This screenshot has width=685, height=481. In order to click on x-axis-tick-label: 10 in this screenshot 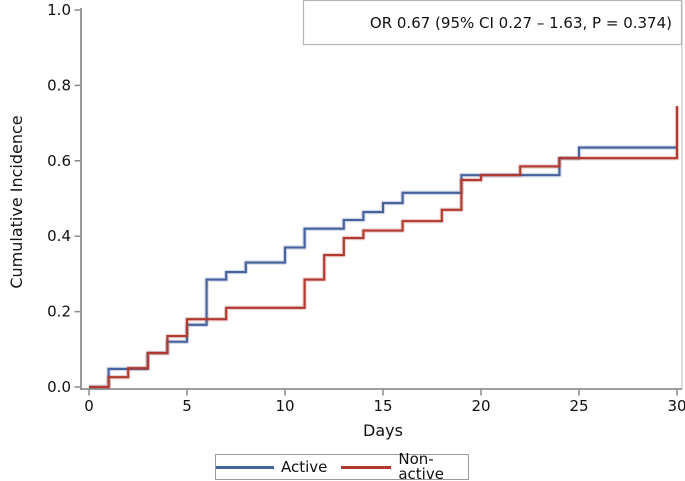, I will do `click(284, 406)`.